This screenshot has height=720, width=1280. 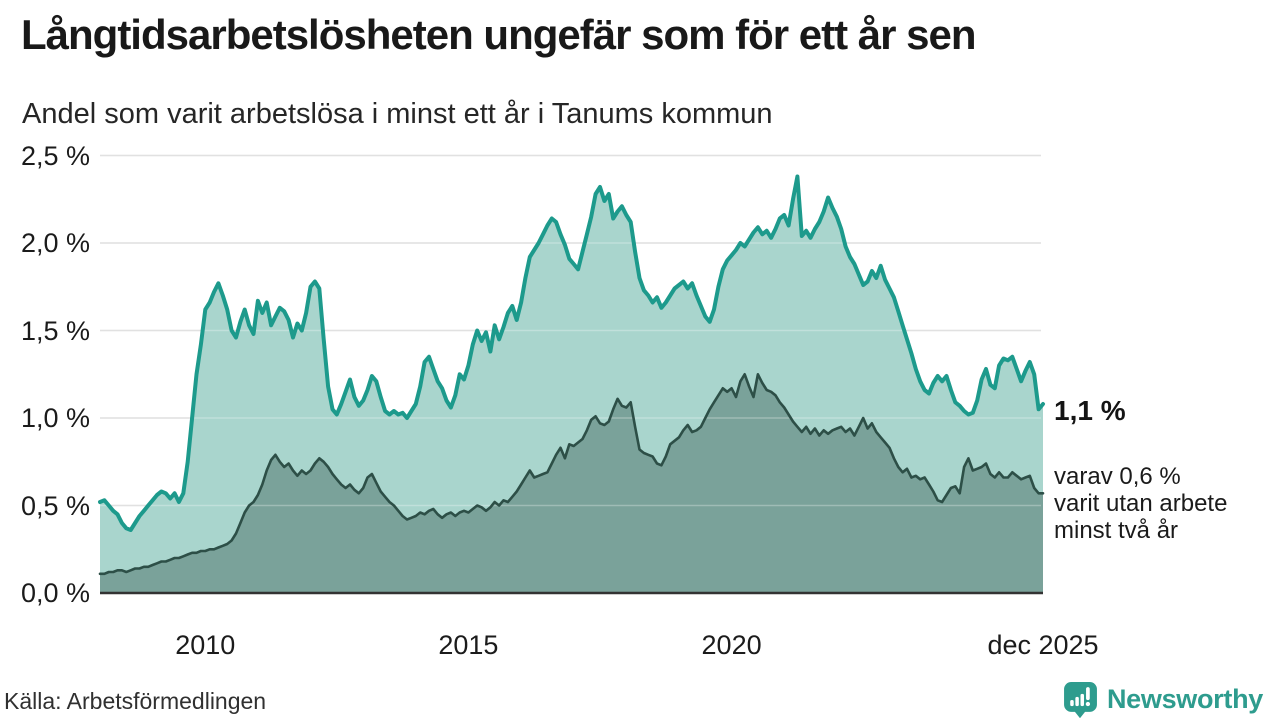 What do you see at coordinates (1116, 530) in the screenshot?
I see `annotation-line-3: minst två år` at bounding box center [1116, 530].